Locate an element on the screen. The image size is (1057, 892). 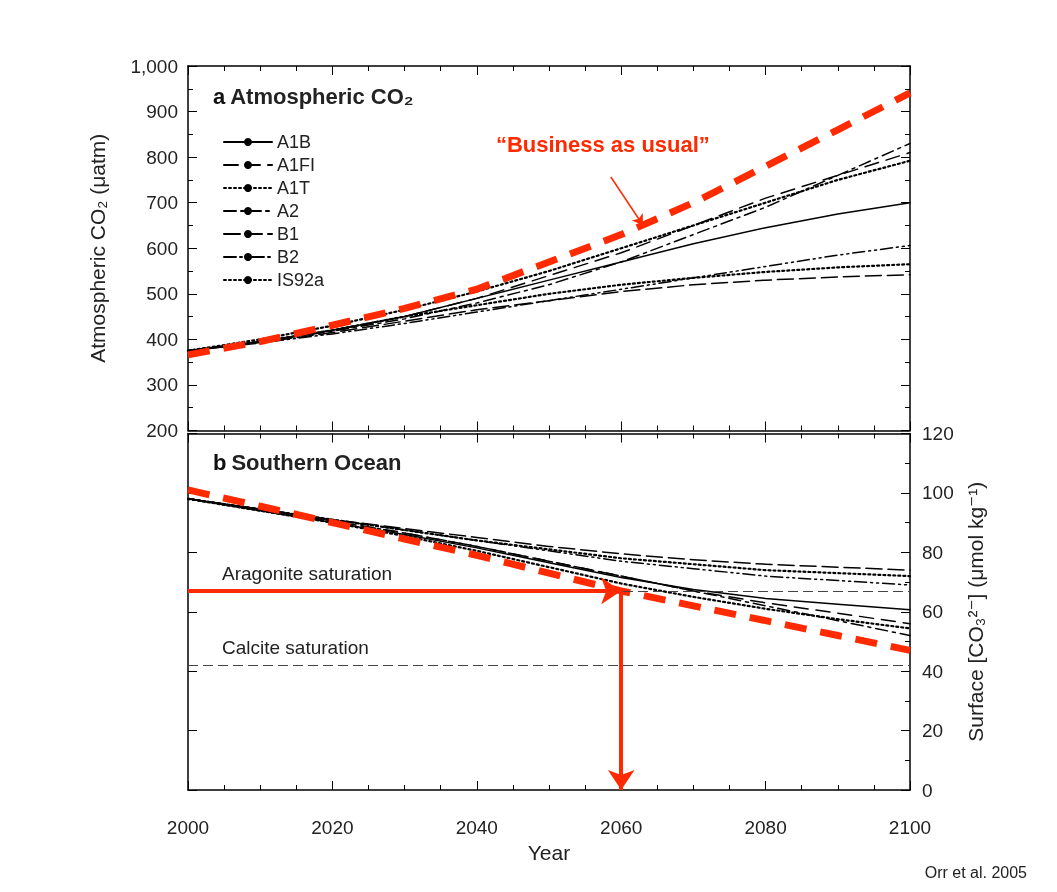
y-tick-label: 400 is located at coordinates (162, 339).